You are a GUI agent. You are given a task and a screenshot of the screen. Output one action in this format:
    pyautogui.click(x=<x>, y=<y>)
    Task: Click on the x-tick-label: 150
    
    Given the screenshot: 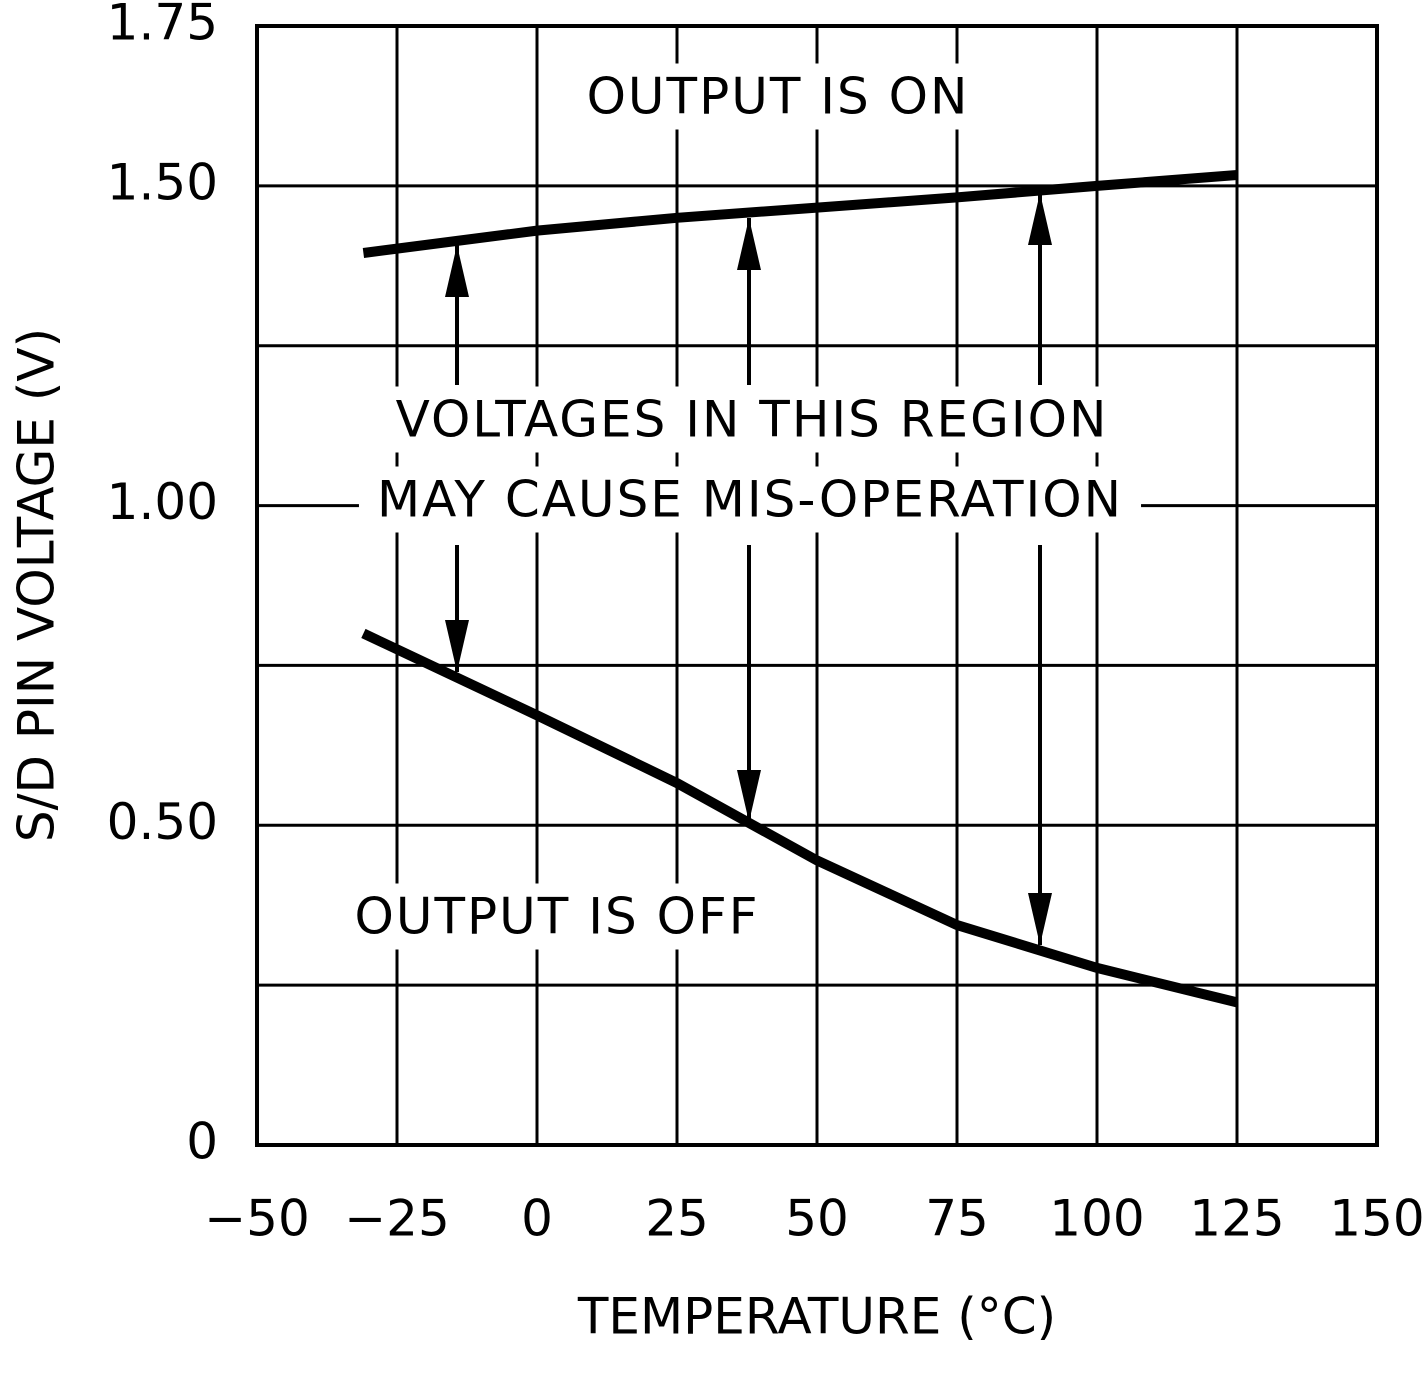 What is the action you would take?
    pyautogui.click(x=1376, y=1219)
    